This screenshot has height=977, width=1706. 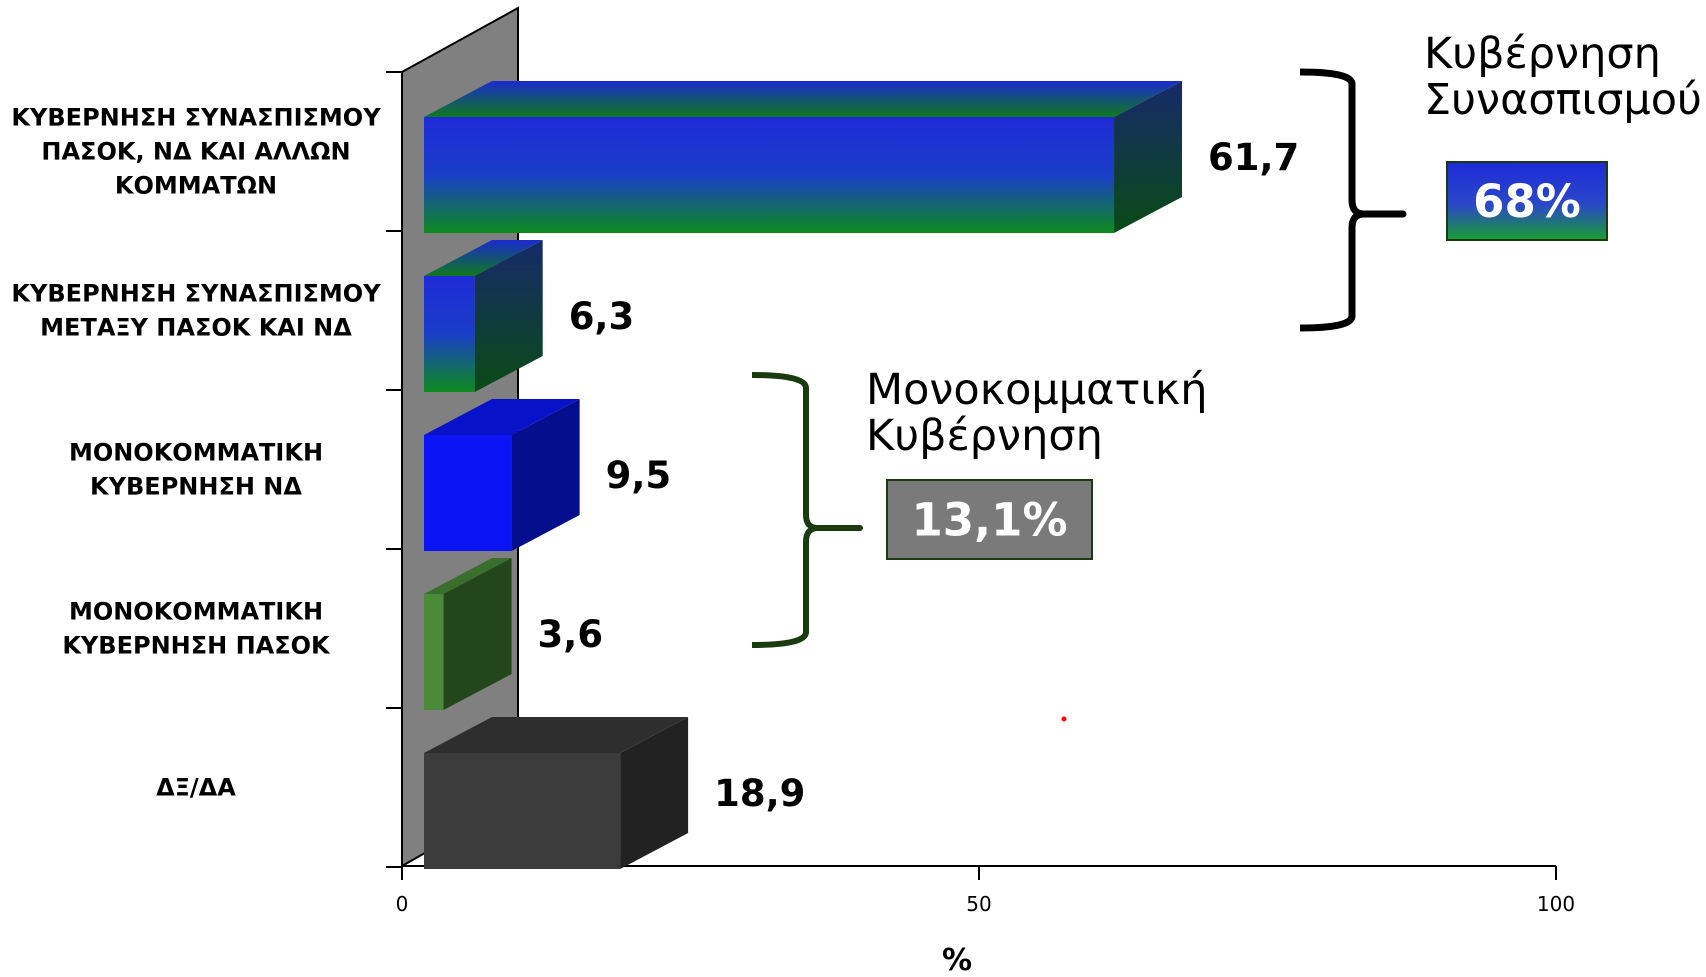 What do you see at coordinates (759, 793) in the screenshot?
I see `value-label: 18,9` at bounding box center [759, 793].